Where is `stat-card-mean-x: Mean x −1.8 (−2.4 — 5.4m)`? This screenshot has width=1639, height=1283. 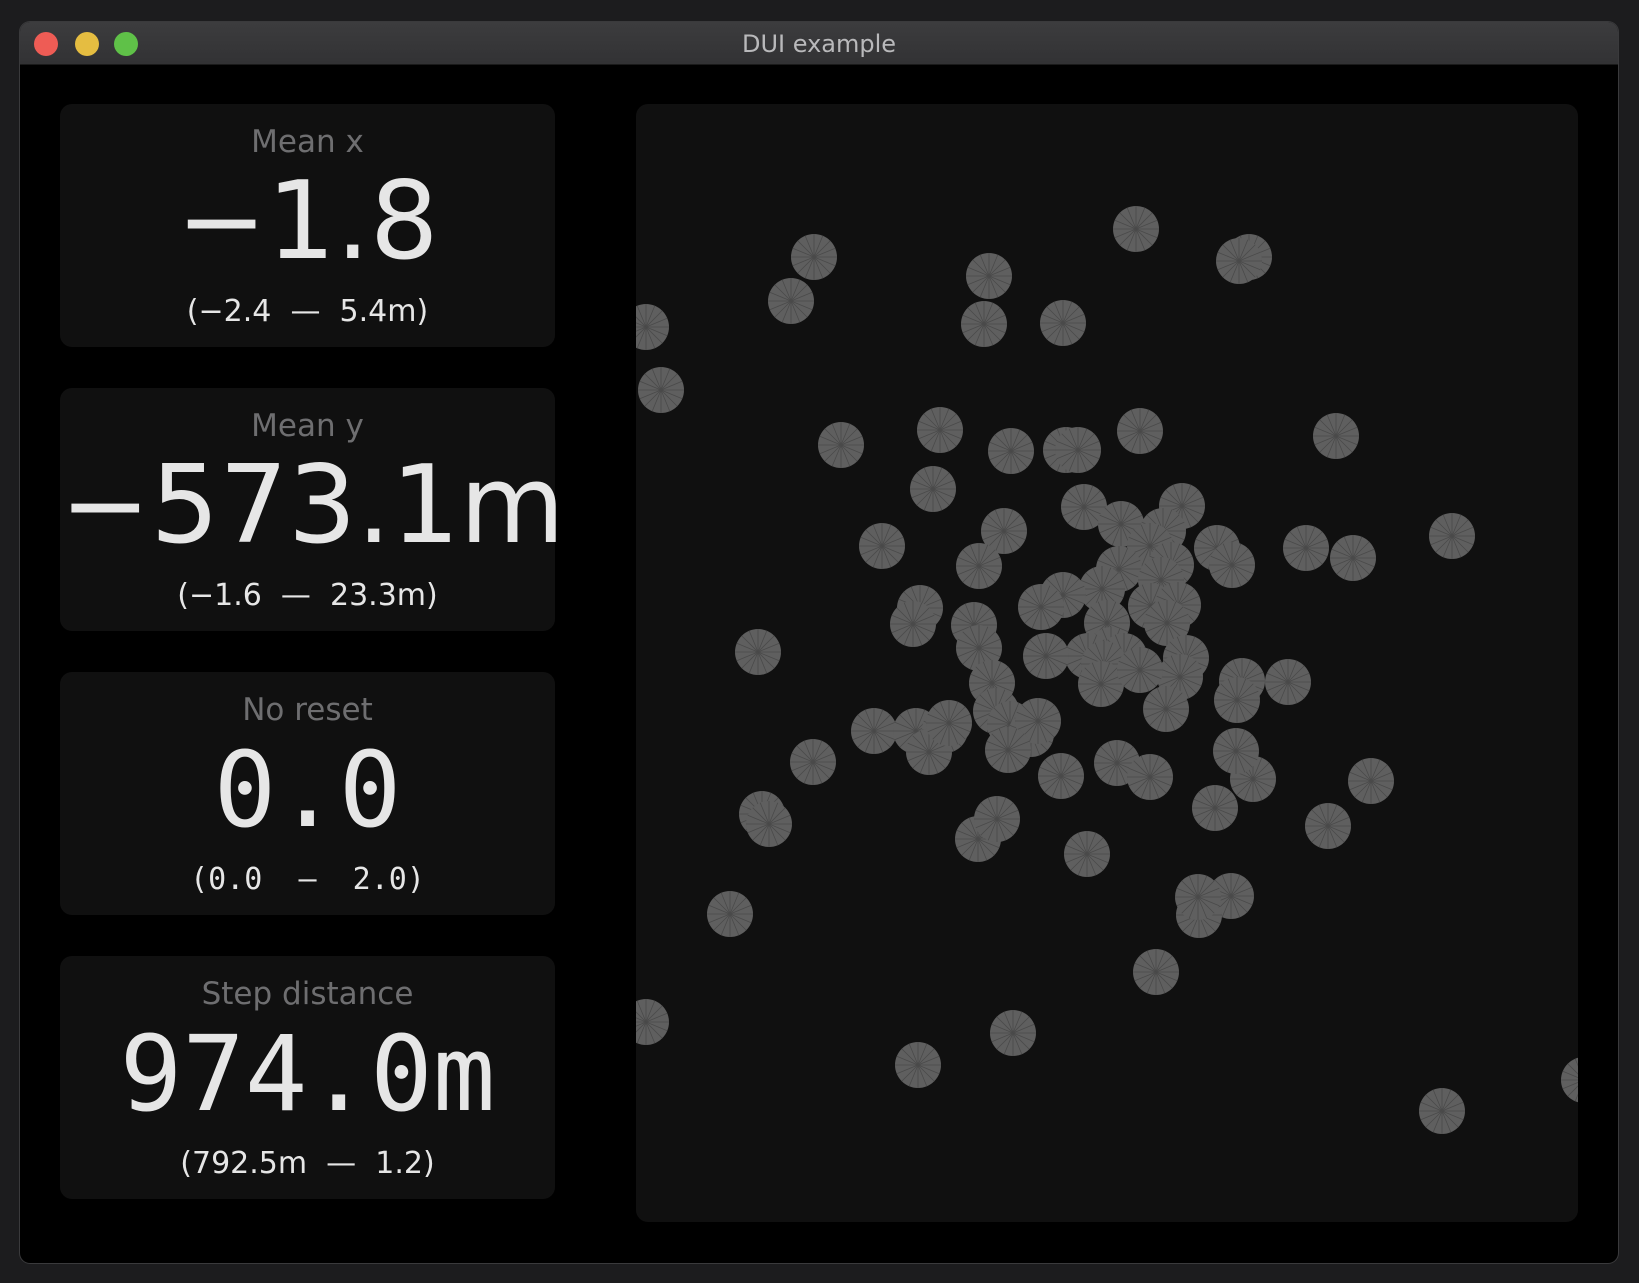
stat-card-mean-x: Mean x −1.8 (−2.4 — 5.4m) is located at coordinates (307, 225).